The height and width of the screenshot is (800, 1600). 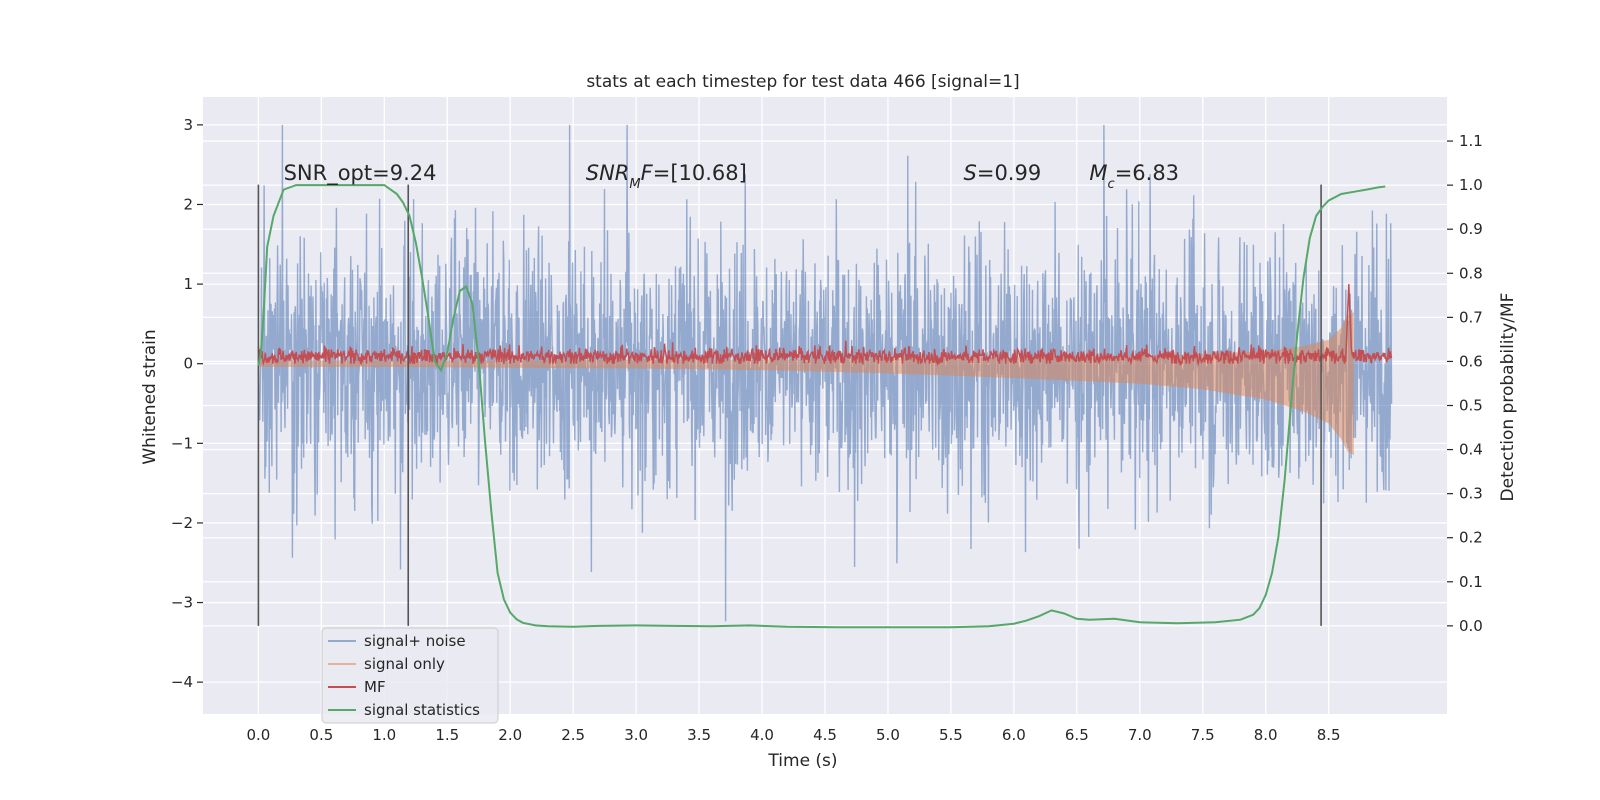 What do you see at coordinates (1471, 229) in the screenshot?
I see `y-right-tick-label: 0.9` at bounding box center [1471, 229].